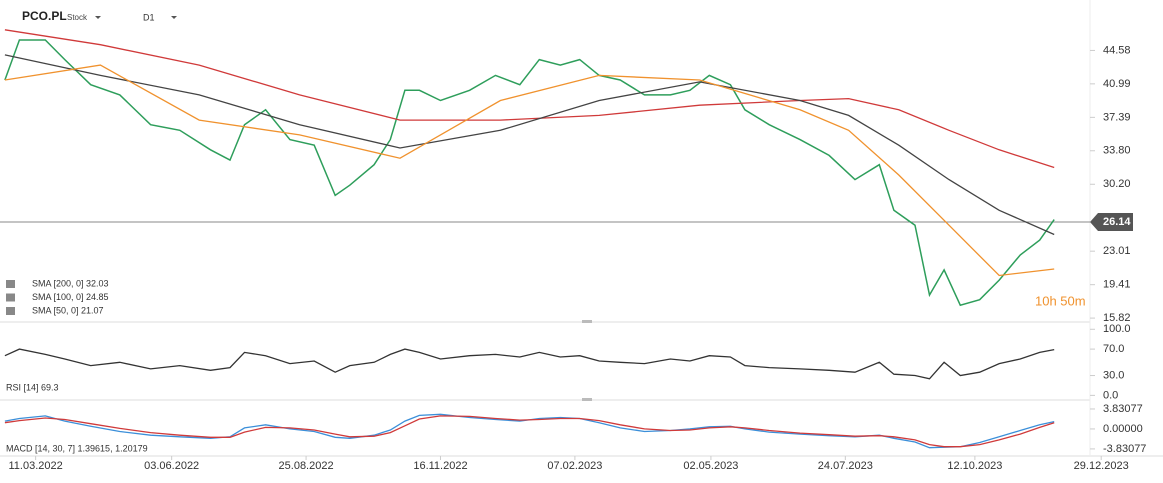  Describe the element at coordinates (1124, 449) in the screenshot. I see `y-tick-label: -3.83077` at that location.